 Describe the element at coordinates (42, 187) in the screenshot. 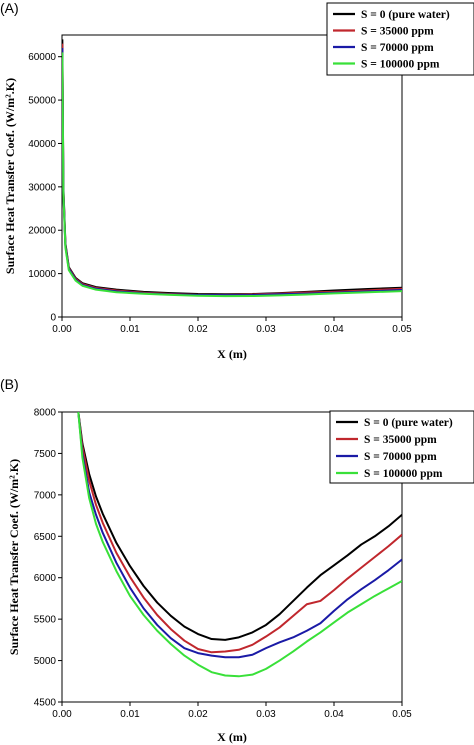

I see `panel-a-ytick-label: 30000` at that location.